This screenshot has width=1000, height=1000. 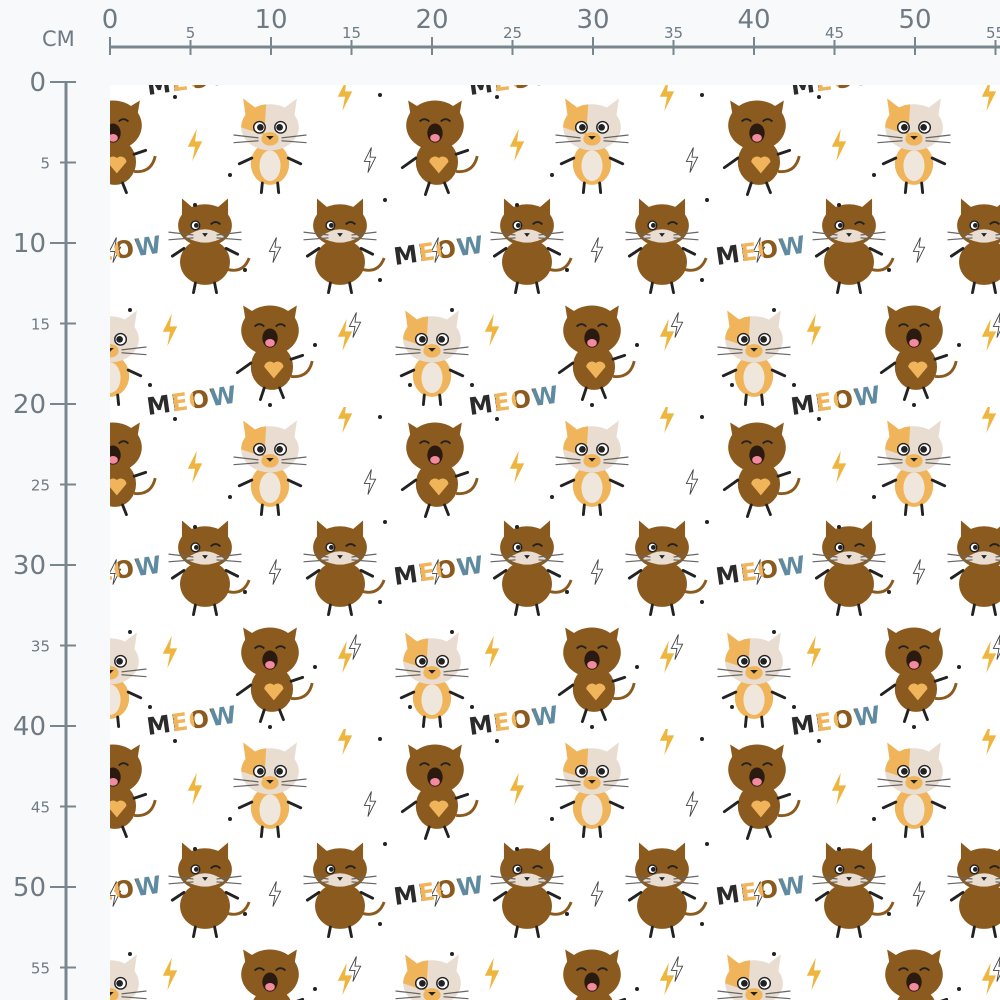 What do you see at coordinates (753, 20) in the screenshot?
I see `top-tick-label: 40` at bounding box center [753, 20].